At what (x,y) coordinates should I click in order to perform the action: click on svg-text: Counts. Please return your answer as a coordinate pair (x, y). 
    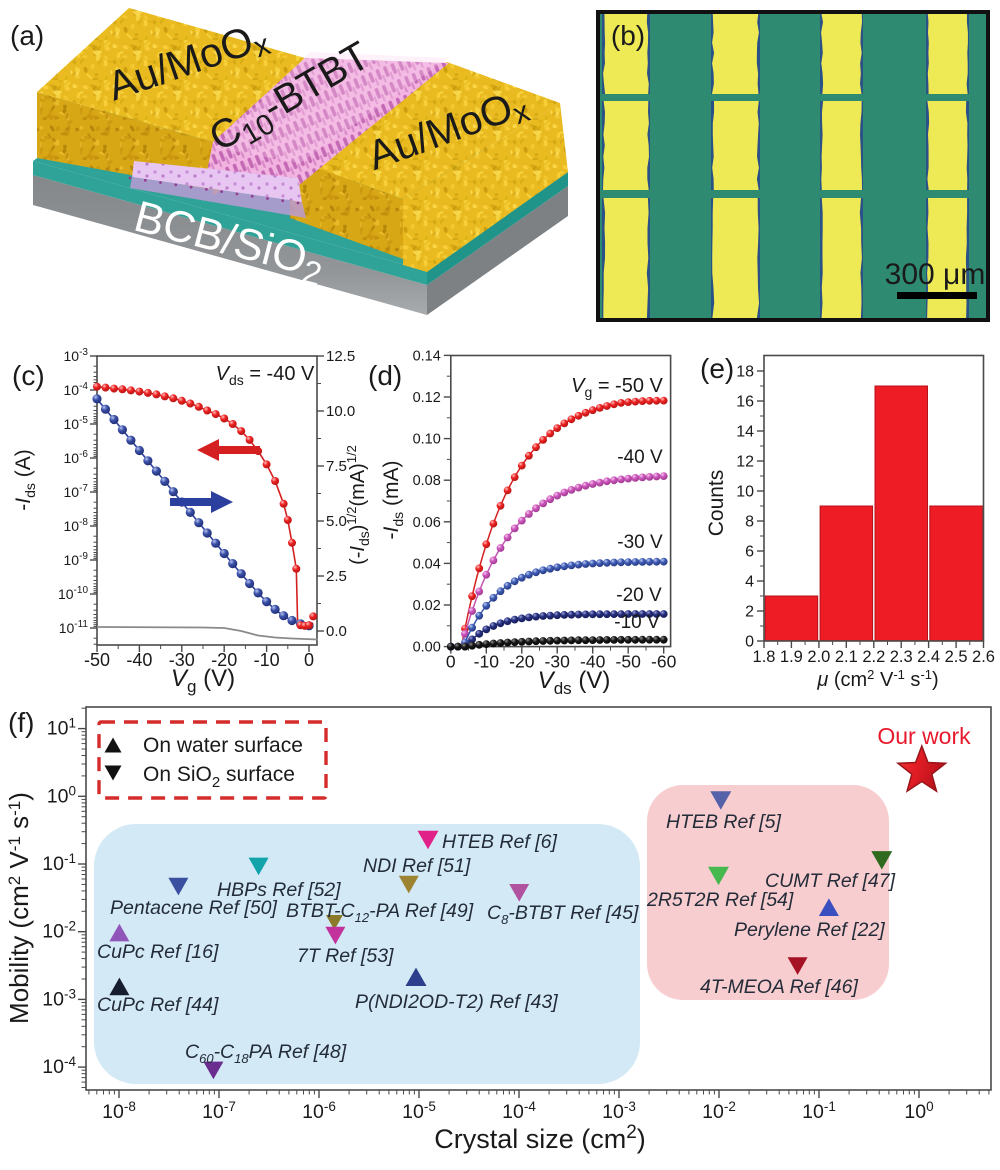
    Looking at the image, I should click on (716, 503).